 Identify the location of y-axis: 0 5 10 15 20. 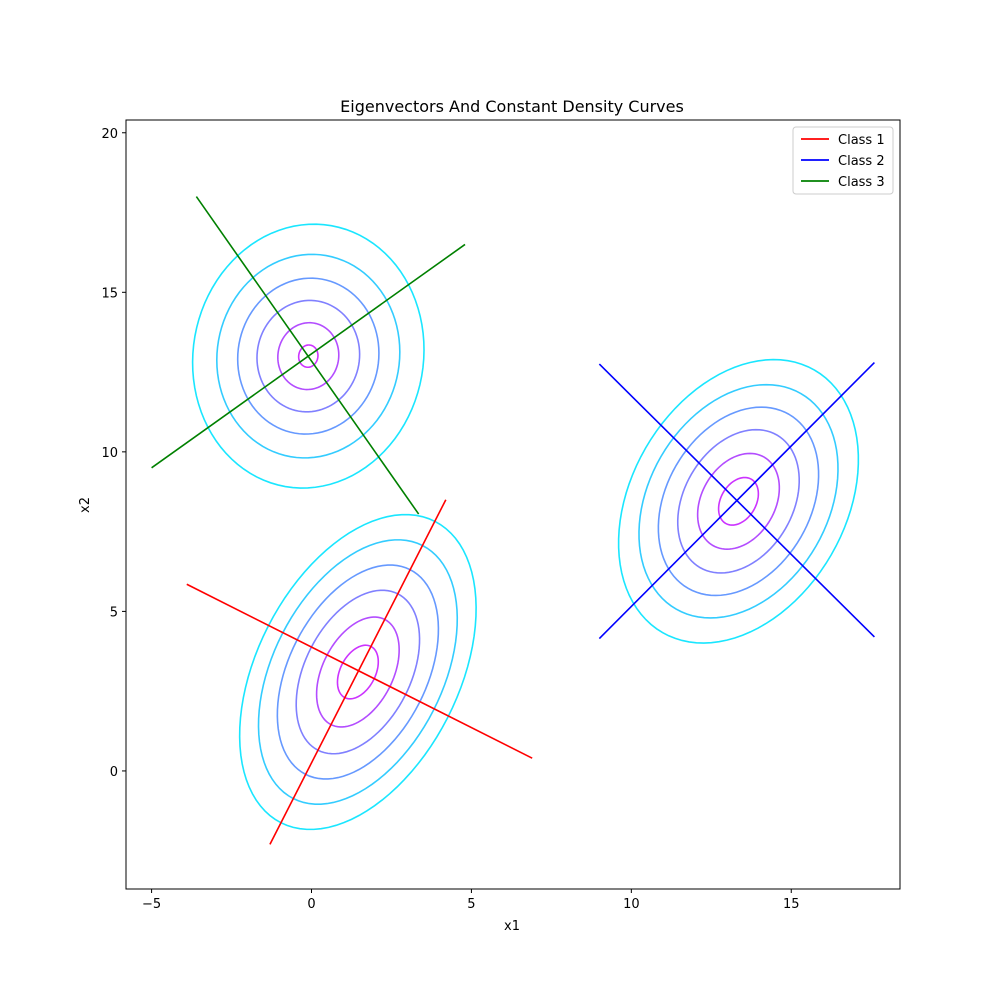
(113, 453).